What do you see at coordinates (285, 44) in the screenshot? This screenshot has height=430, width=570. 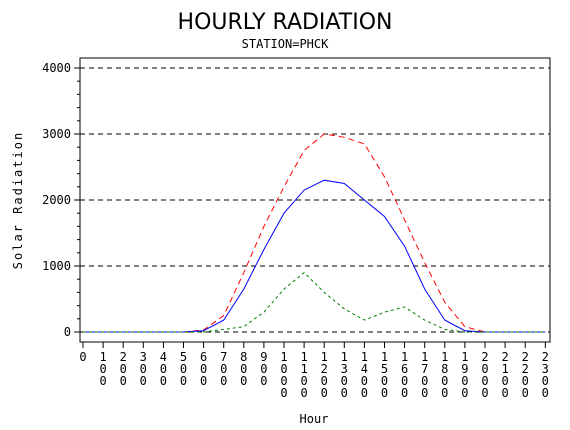 I see `chart-subtitle: STATION=PHCK` at bounding box center [285, 44].